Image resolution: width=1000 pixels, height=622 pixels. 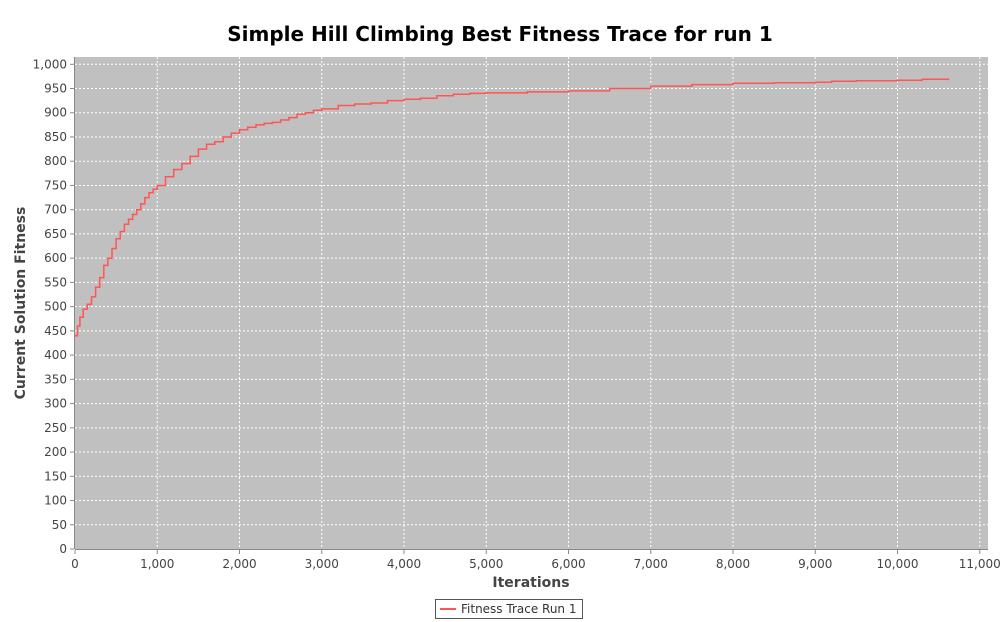 I want to click on x-tick-label: 4,000, so click(x=404, y=564).